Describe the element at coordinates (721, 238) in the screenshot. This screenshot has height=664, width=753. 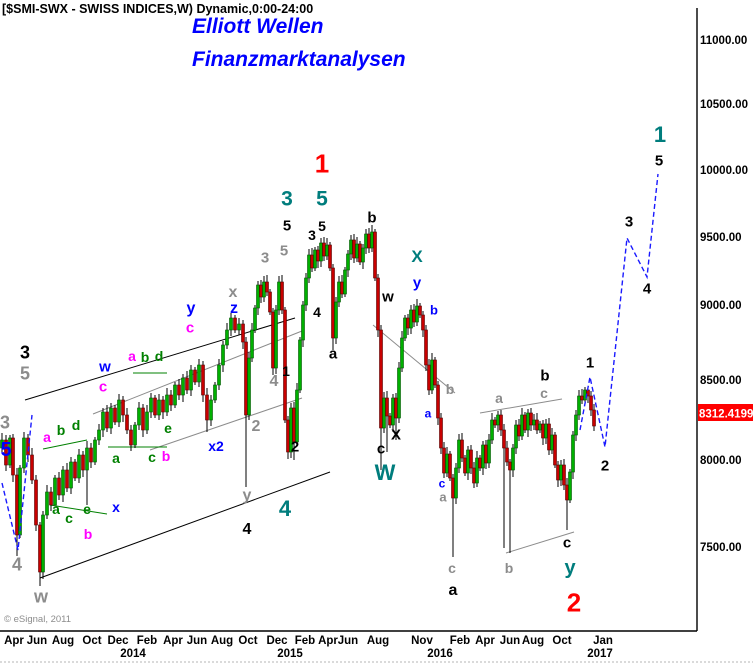
I see `price-tick-label: 9500.00` at that location.